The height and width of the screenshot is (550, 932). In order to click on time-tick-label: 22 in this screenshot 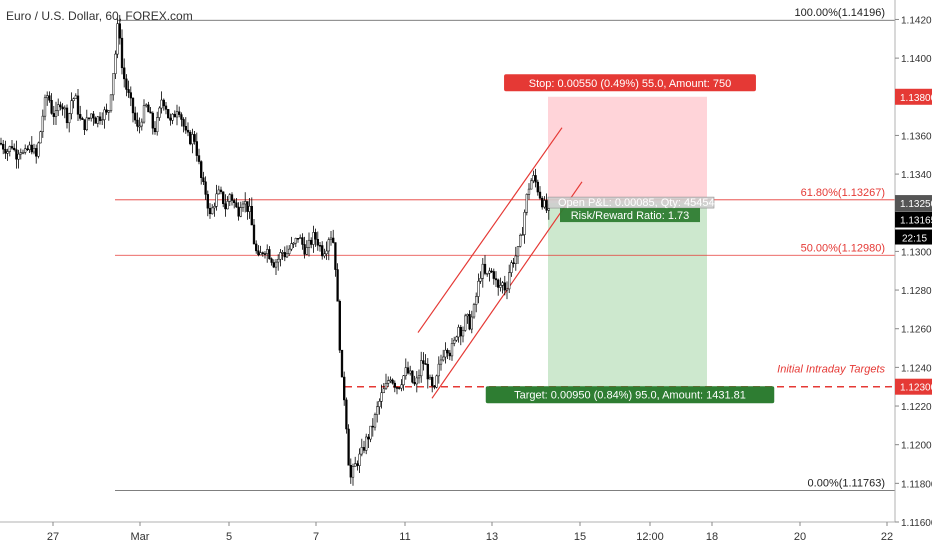, I will do `click(887, 537)`.